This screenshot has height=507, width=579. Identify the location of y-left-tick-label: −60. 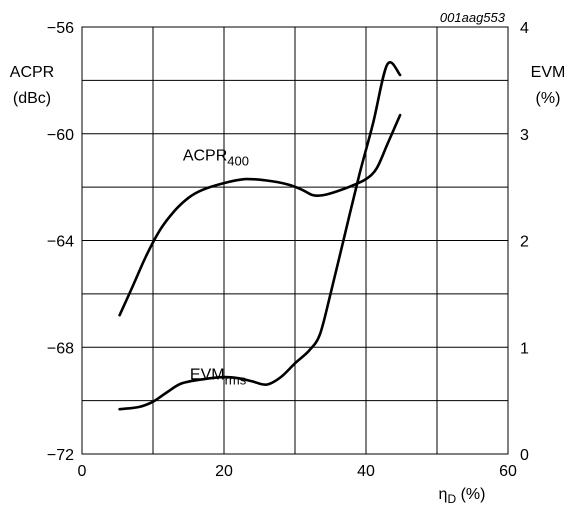
(60, 135).